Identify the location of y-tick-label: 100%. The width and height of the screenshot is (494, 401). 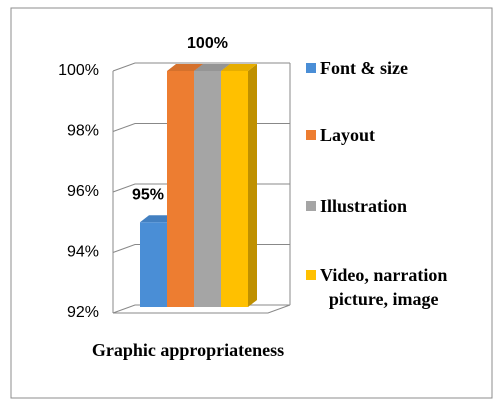
(78, 70).